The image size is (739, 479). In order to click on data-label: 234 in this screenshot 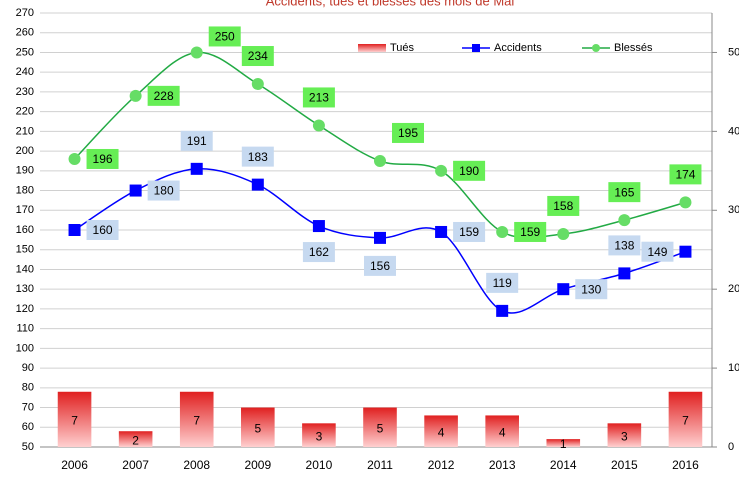, I will do `click(258, 56)`.